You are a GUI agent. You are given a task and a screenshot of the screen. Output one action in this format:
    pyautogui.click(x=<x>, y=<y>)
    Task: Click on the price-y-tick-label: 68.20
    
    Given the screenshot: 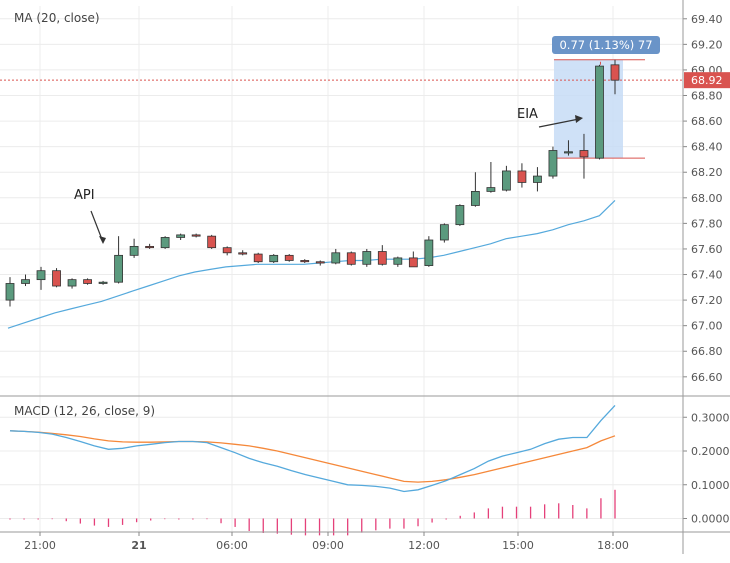 What is the action you would take?
    pyautogui.click(x=707, y=172)
    